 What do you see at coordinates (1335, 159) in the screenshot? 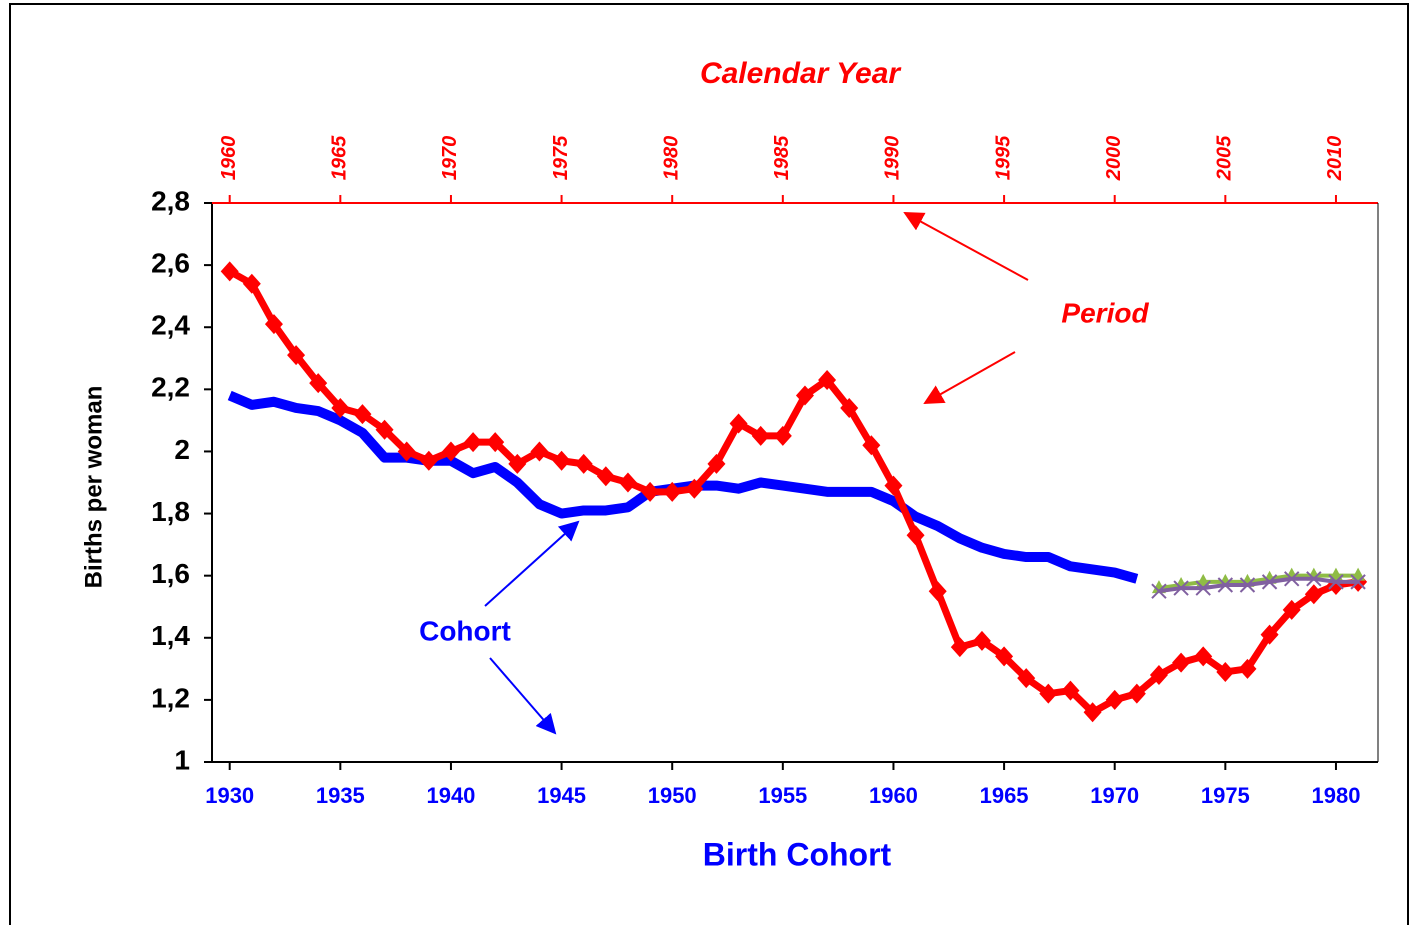
I see `x2-tick-label: 2010` at bounding box center [1335, 159].